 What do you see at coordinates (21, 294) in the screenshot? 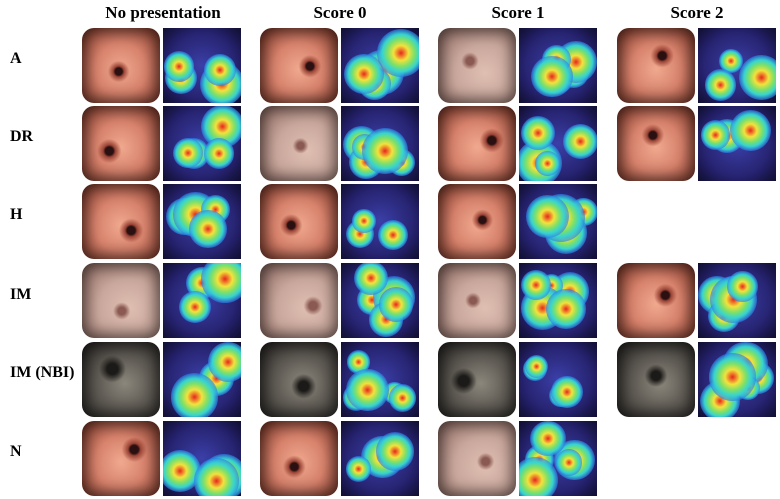
I see `row-label: IM` at bounding box center [21, 294].